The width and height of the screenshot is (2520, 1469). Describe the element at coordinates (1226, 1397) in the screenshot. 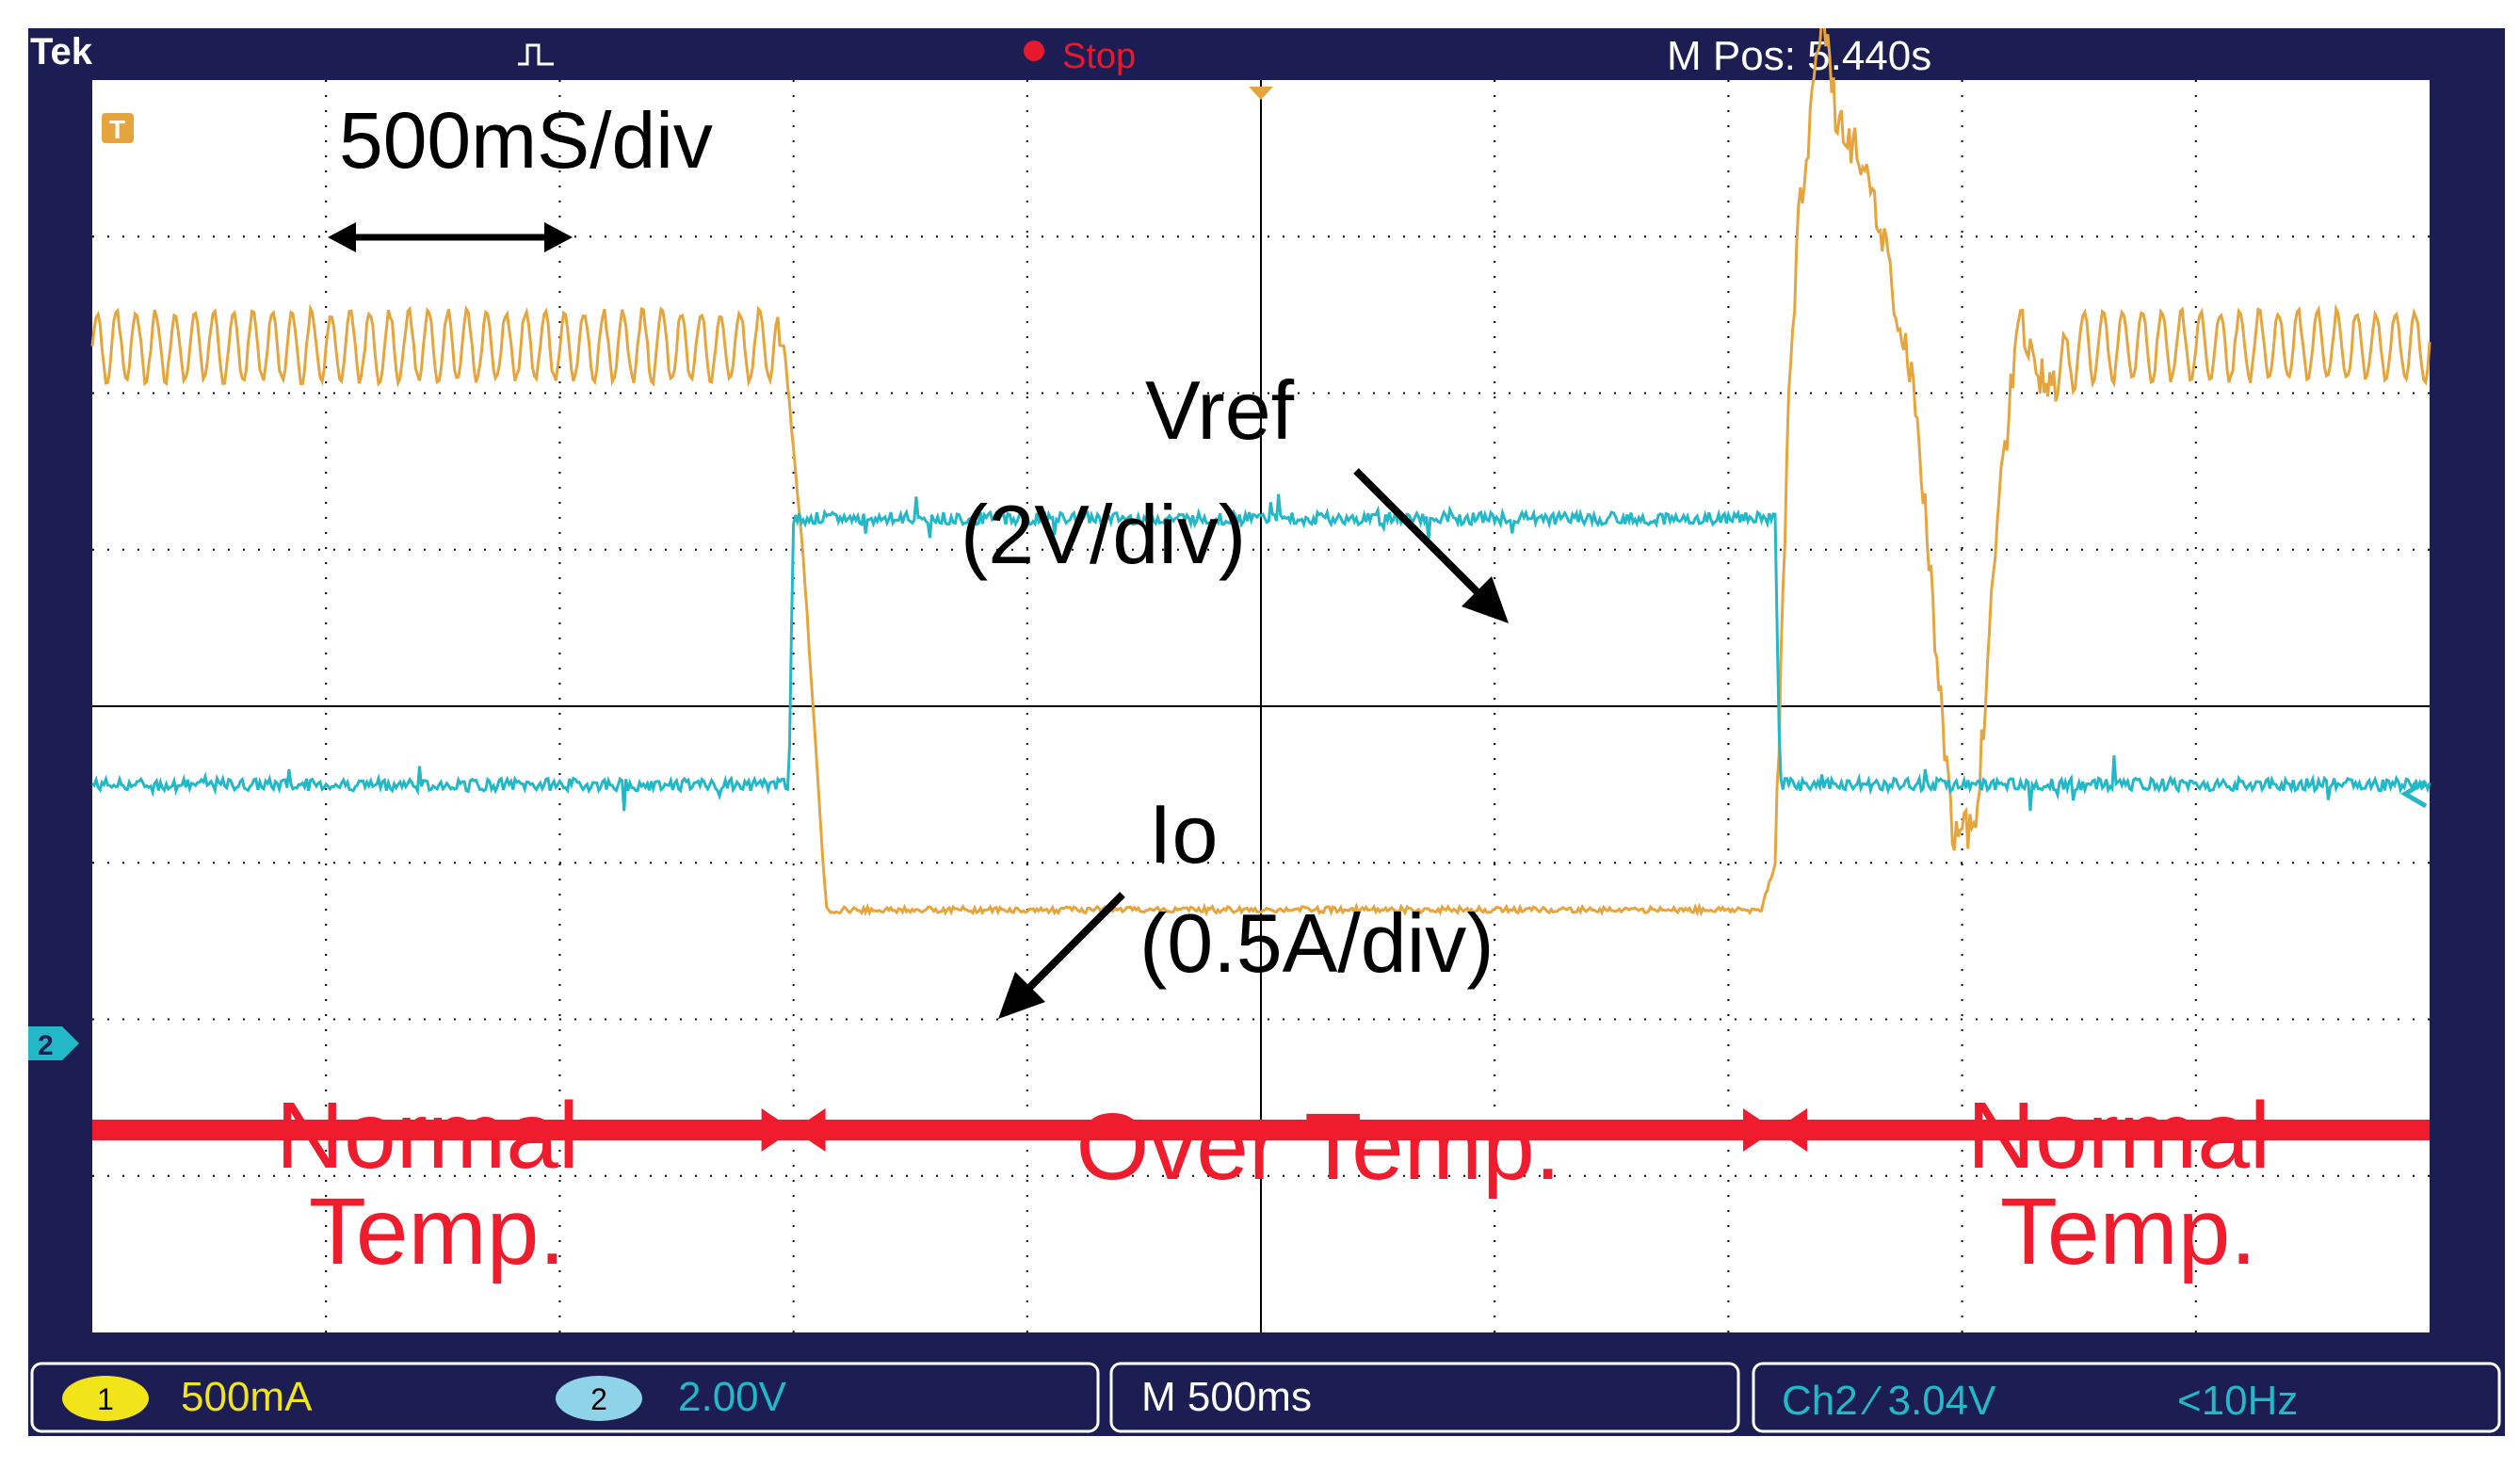

I see `timebase-readout: M 500ms` at that location.